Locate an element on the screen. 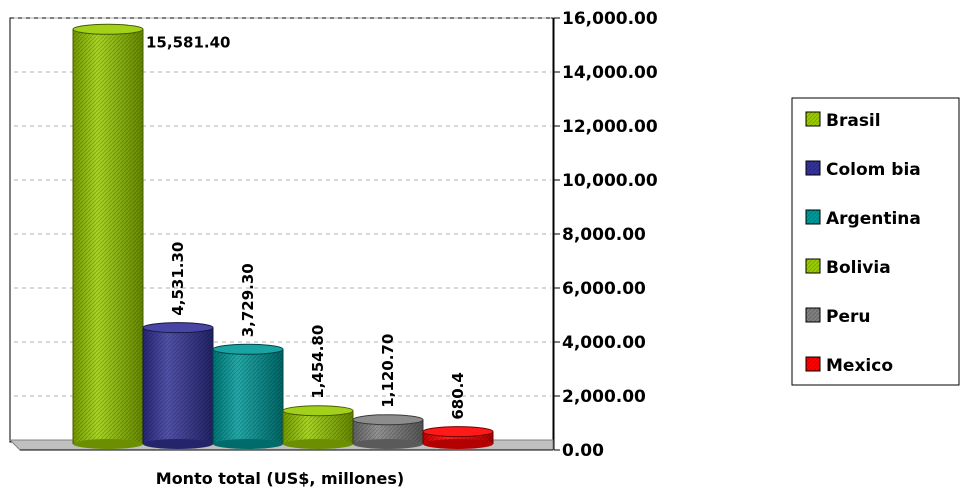  y-tick-label: 4,000.00 is located at coordinates (604, 343).